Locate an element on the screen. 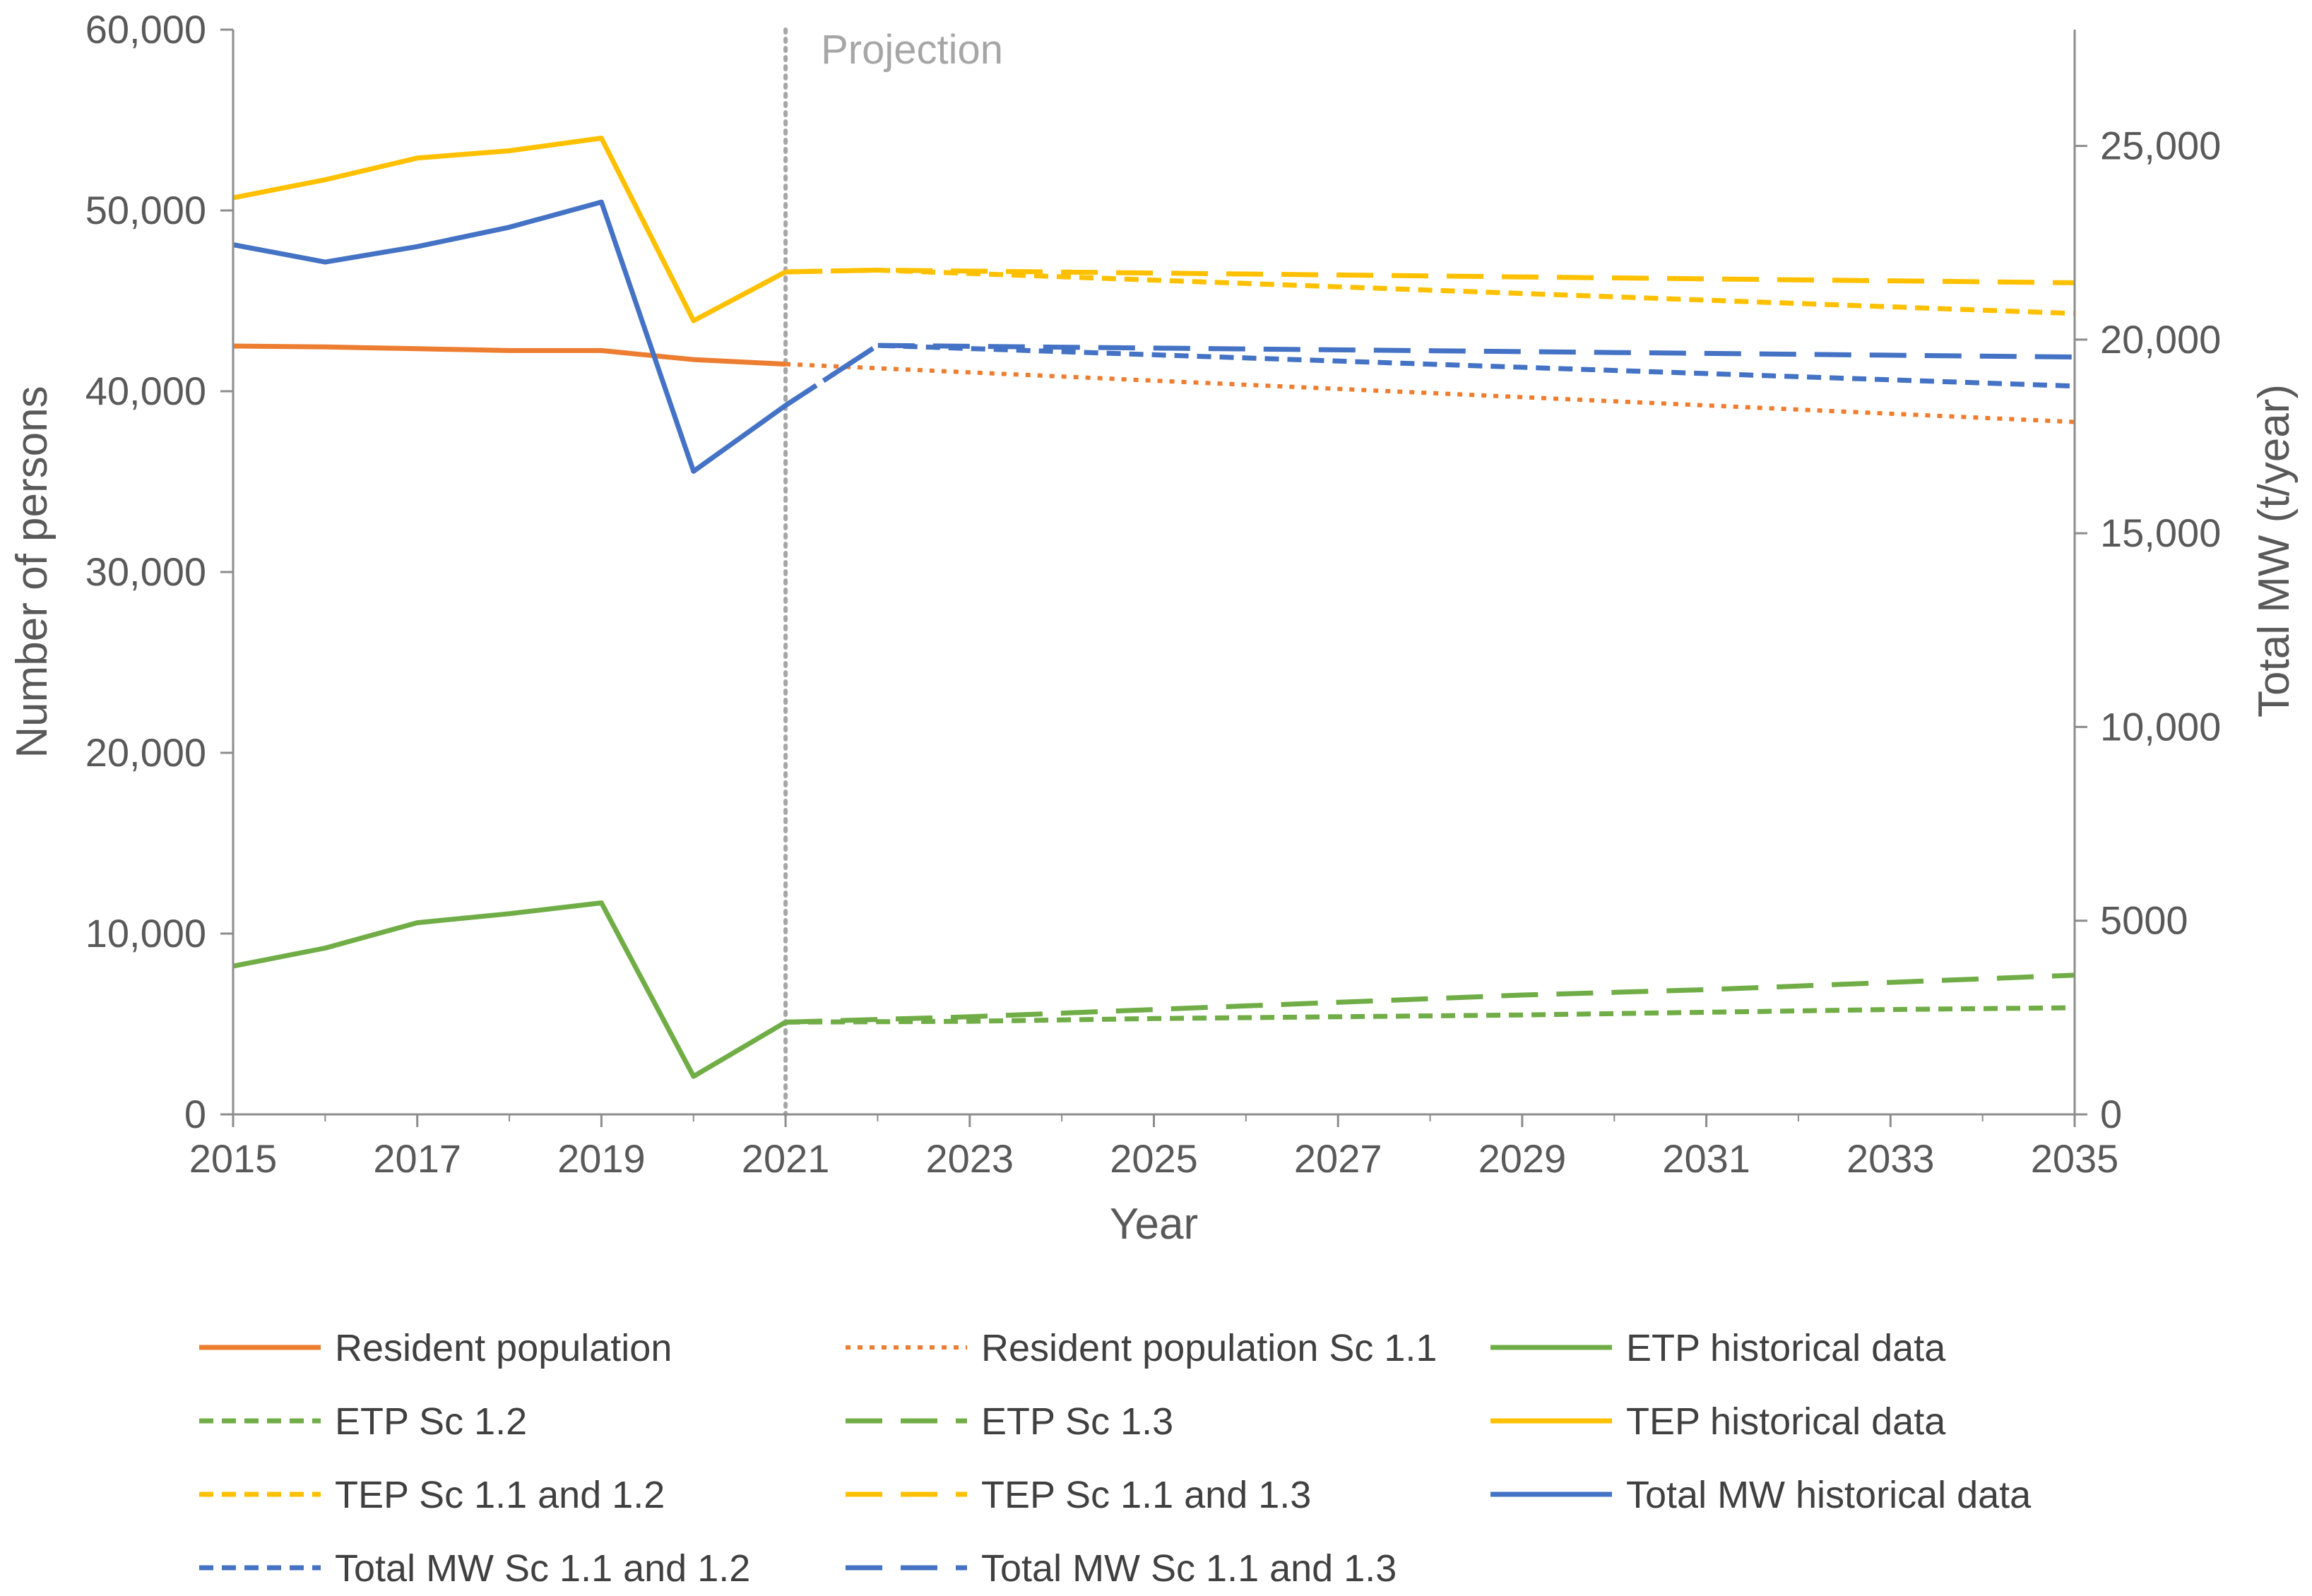  x-tick-label: 2019 is located at coordinates (601, 1158).